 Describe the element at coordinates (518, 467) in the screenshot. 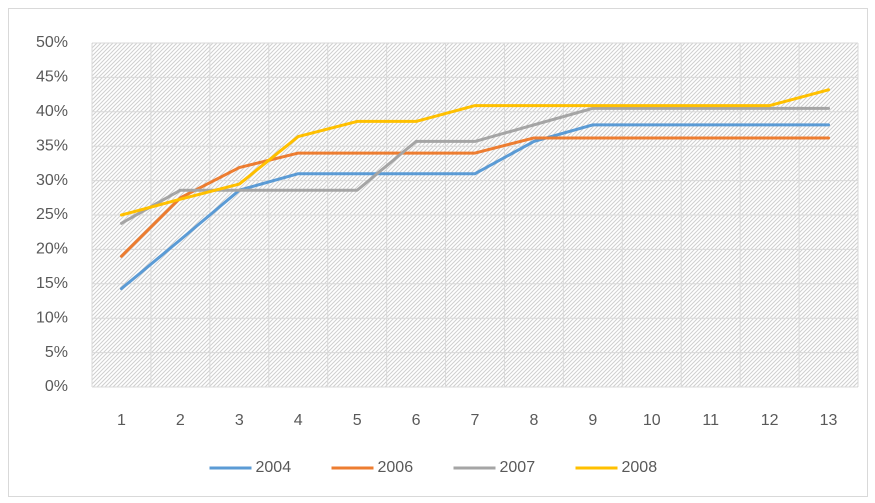

I see `legend-label: 2007` at that location.